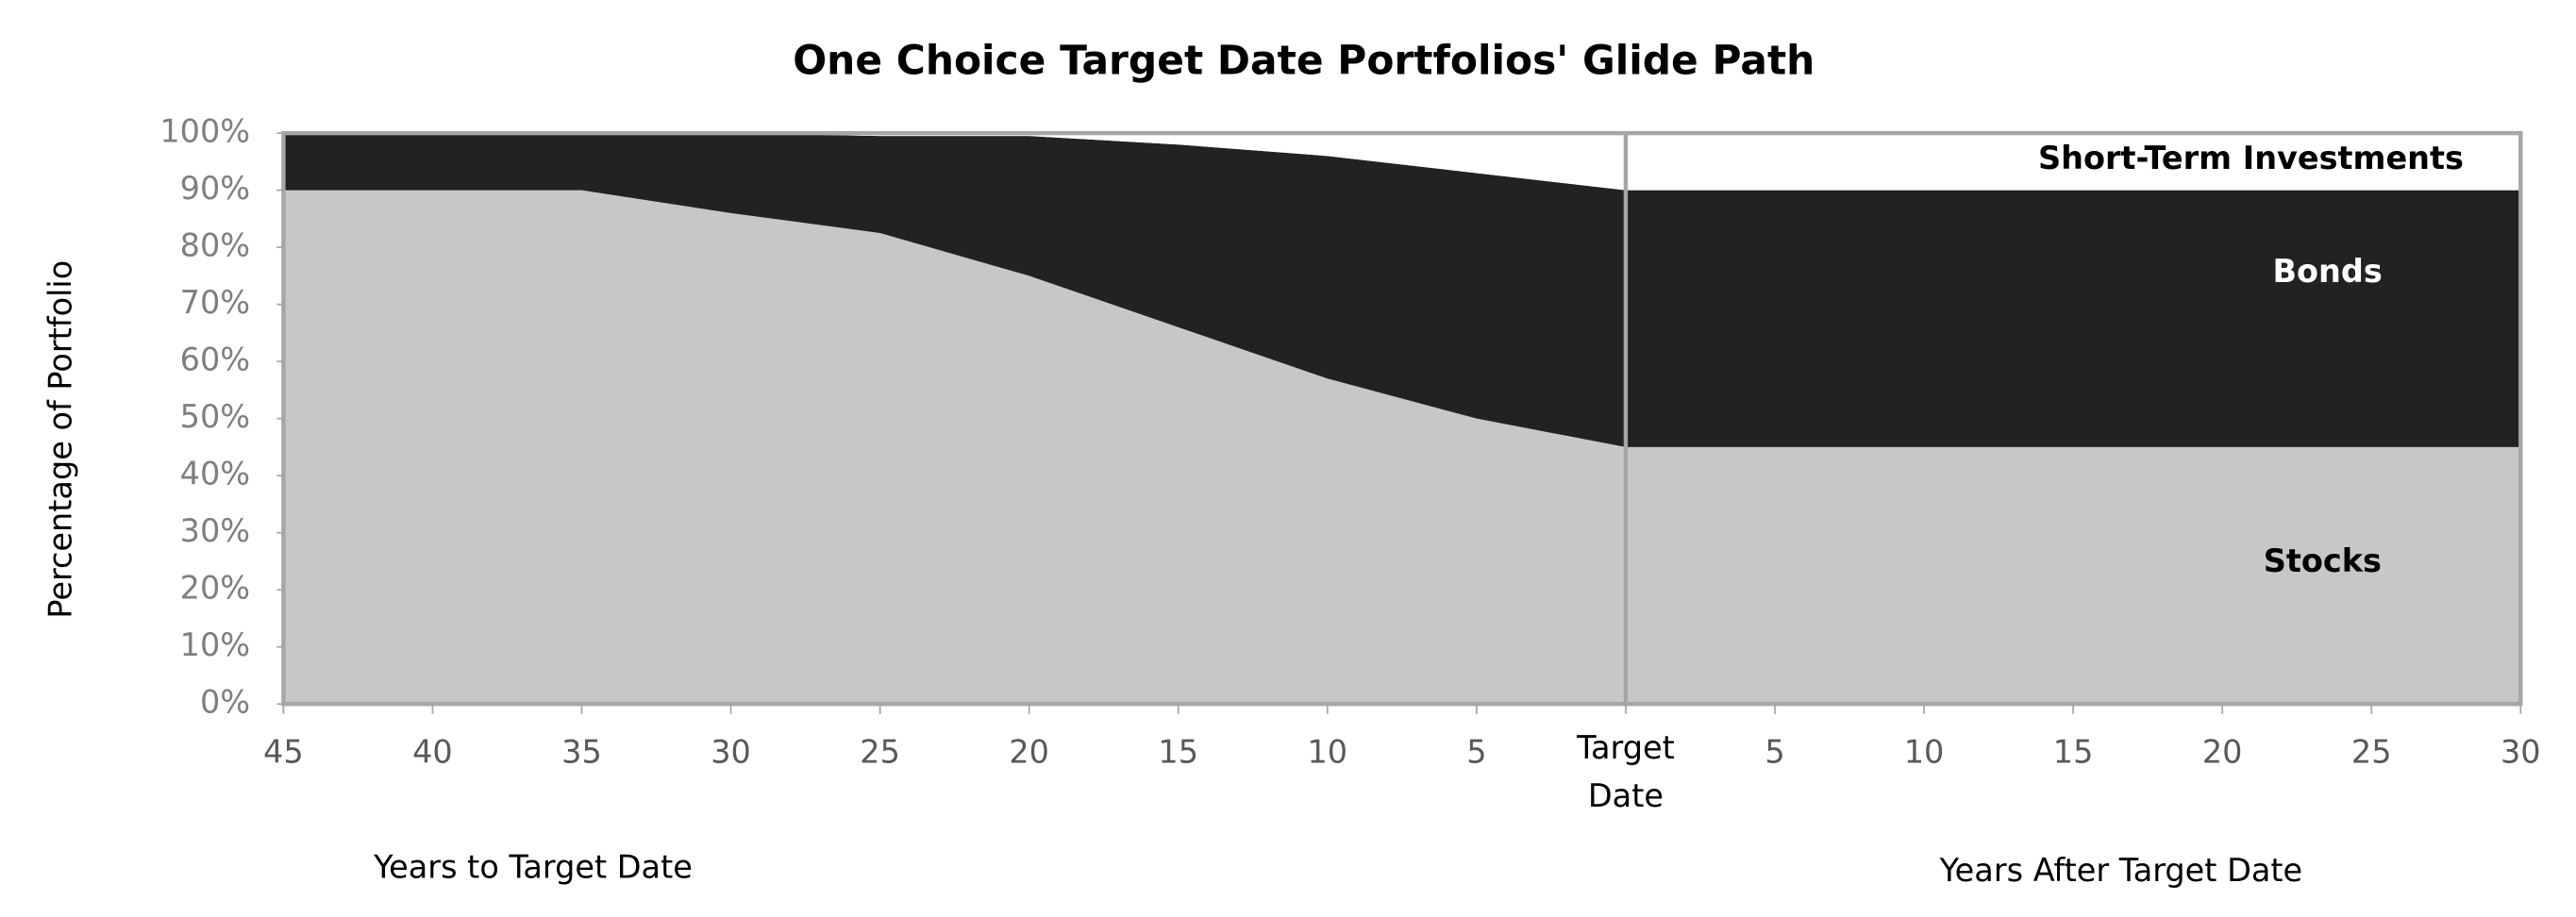 This screenshot has height=917, width=2576. Describe the element at coordinates (283, 752) in the screenshot. I see `x-tick-label: 45` at that location.